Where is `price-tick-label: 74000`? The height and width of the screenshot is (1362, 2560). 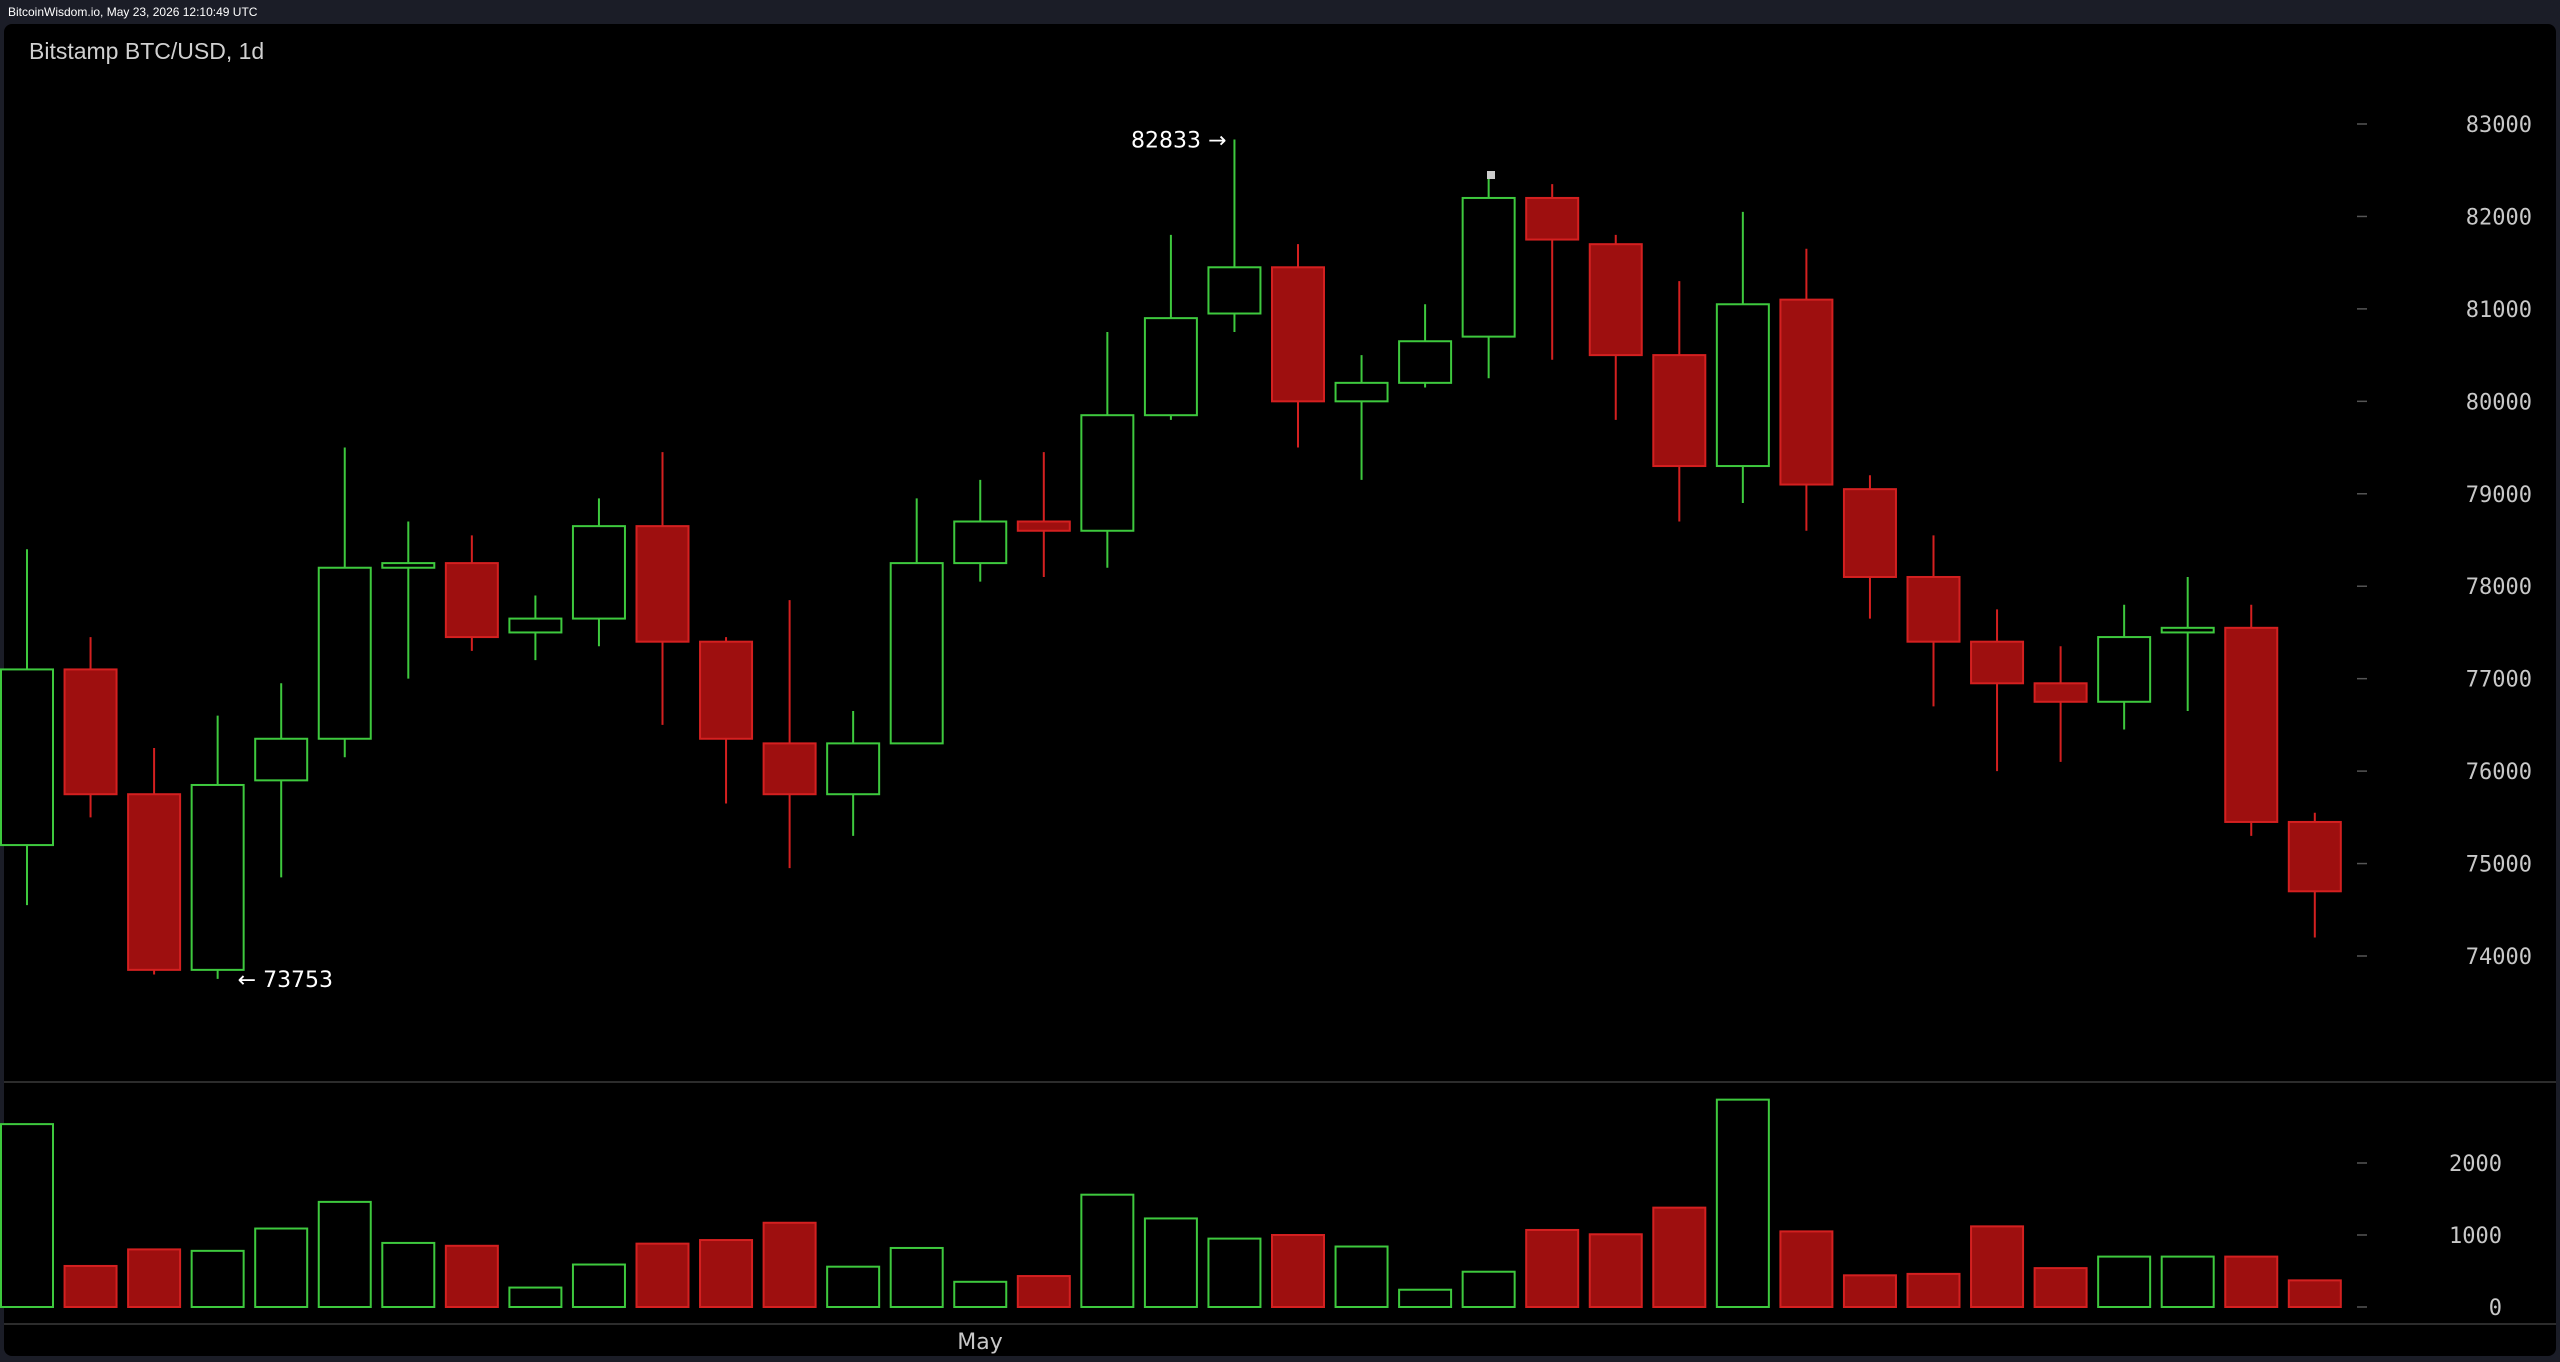
price-tick-label: 74000 is located at coordinates (2499, 957).